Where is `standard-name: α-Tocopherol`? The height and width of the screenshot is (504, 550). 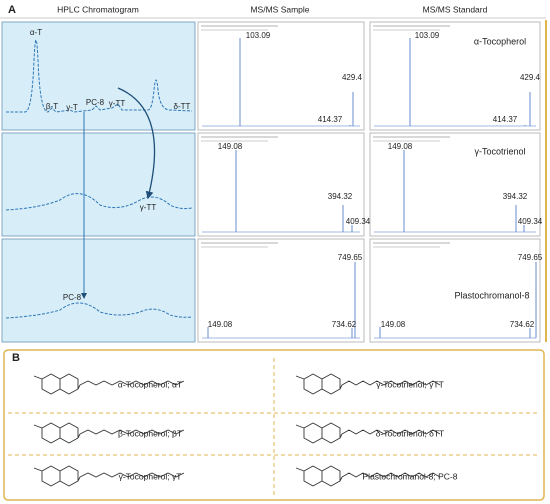 standard-name: α-Tocopherol is located at coordinates (500, 41).